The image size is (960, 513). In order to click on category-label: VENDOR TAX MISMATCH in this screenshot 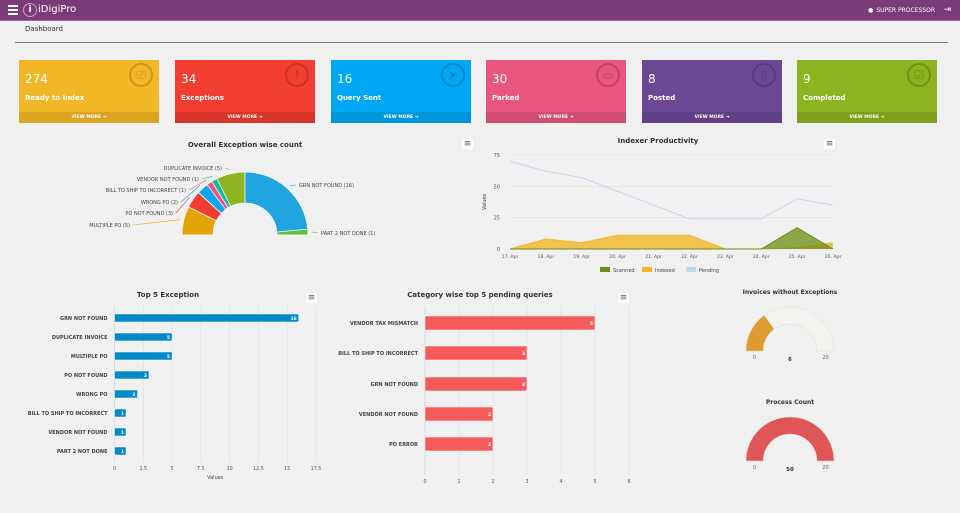, I will do `click(384, 324)`.